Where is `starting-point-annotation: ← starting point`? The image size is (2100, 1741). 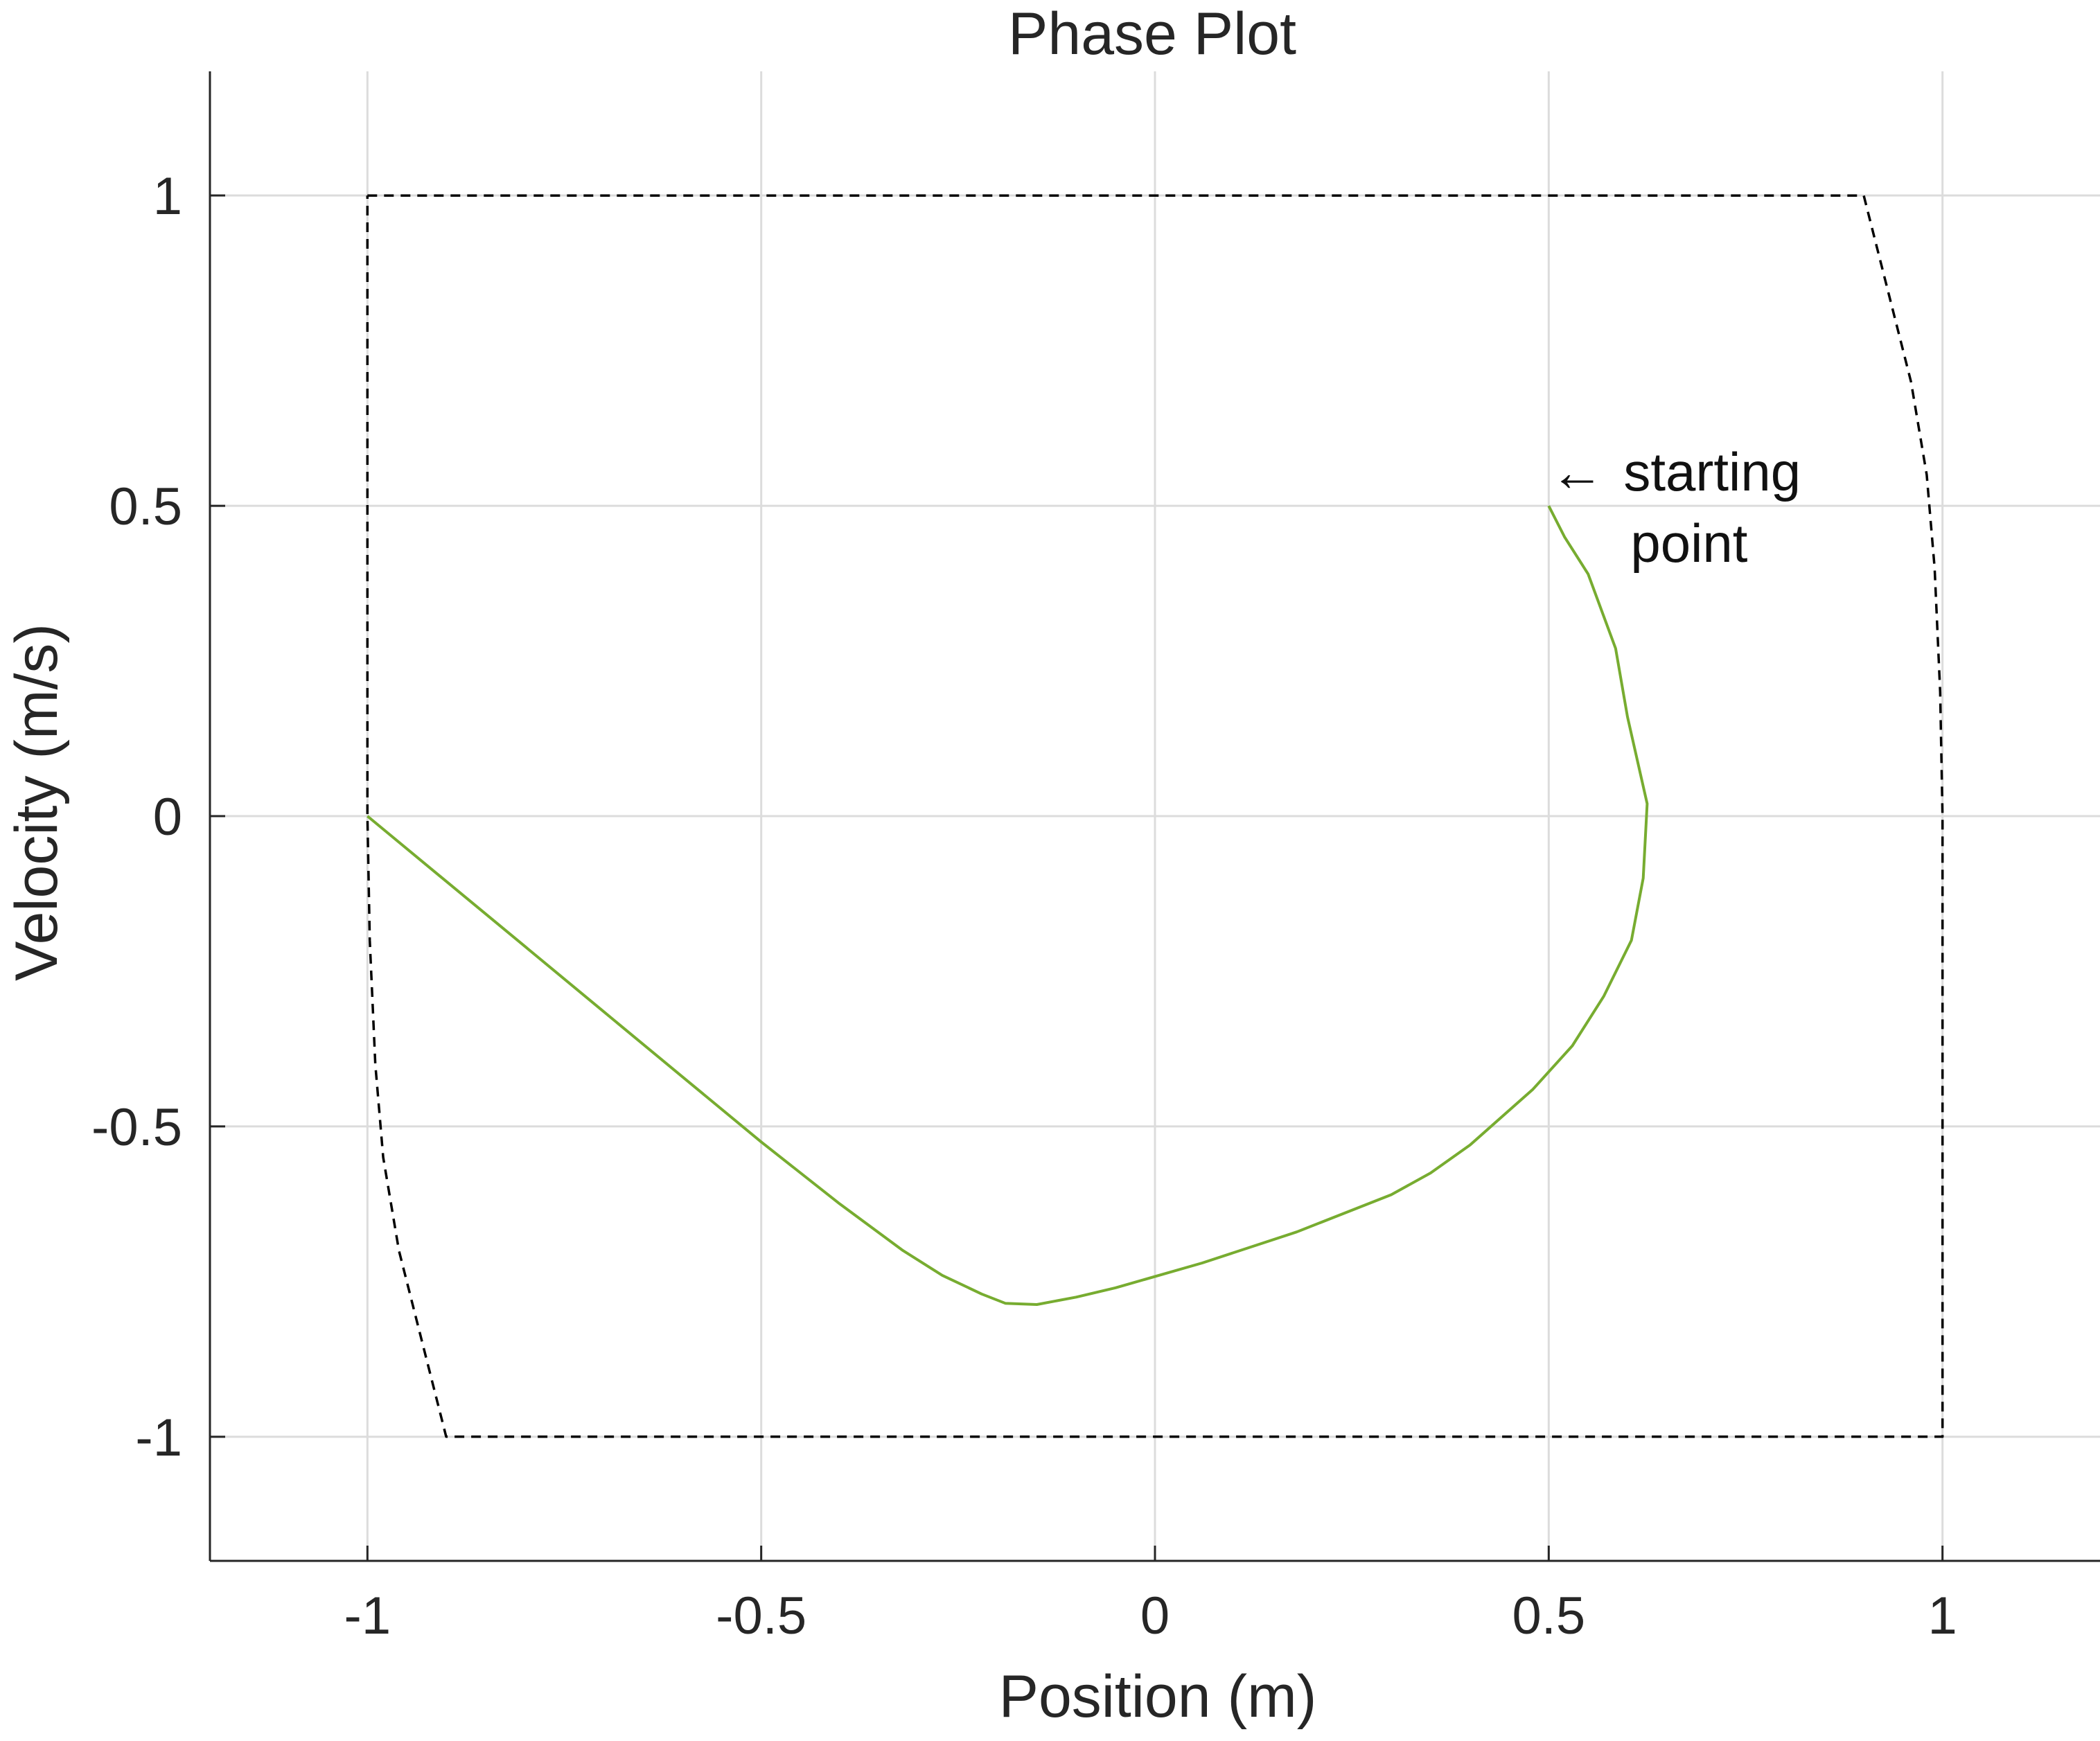
starting-point-annotation: ← starting point is located at coordinates (1675, 508).